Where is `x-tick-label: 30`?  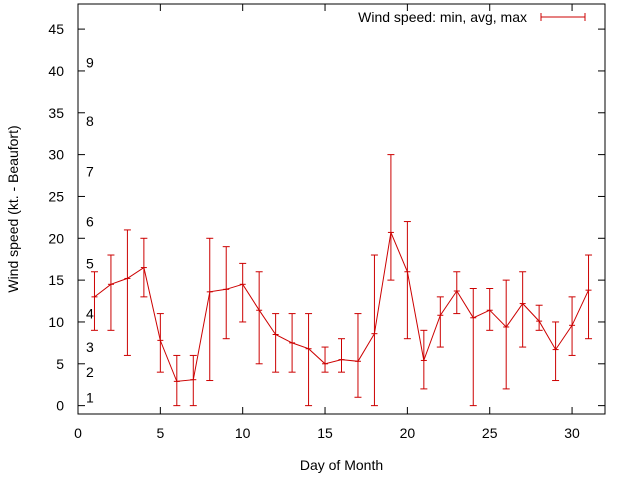 x-tick-label: 30 is located at coordinates (572, 433).